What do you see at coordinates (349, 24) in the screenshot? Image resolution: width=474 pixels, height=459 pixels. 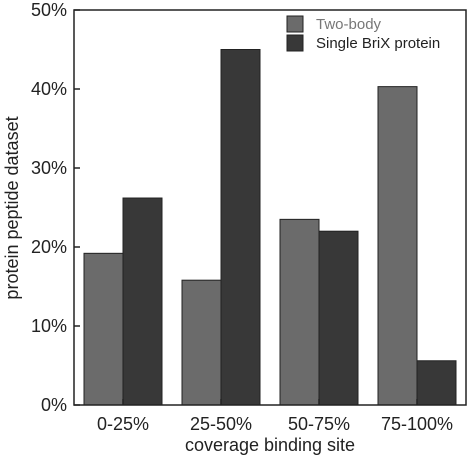 I see `legend-label: Two-body` at bounding box center [349, 24].